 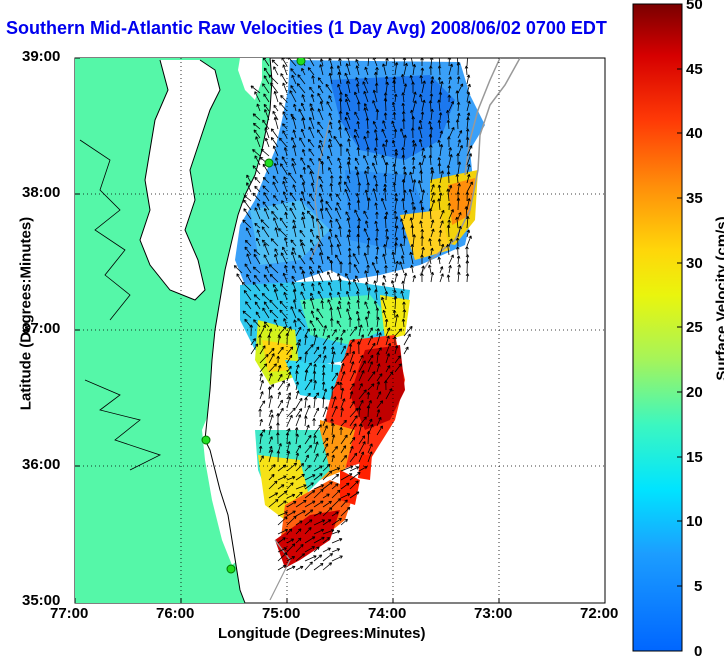 What do you see at coordinates (719, 299) in the screenshot?
I see `colorbar-label: Surface Velocity (cm/s)` at bounding box center [719, 299].